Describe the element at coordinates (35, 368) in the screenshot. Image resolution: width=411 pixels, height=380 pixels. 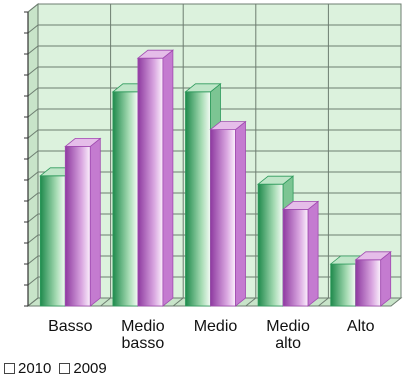
I see `legend-label-2010: 2010` at that location.